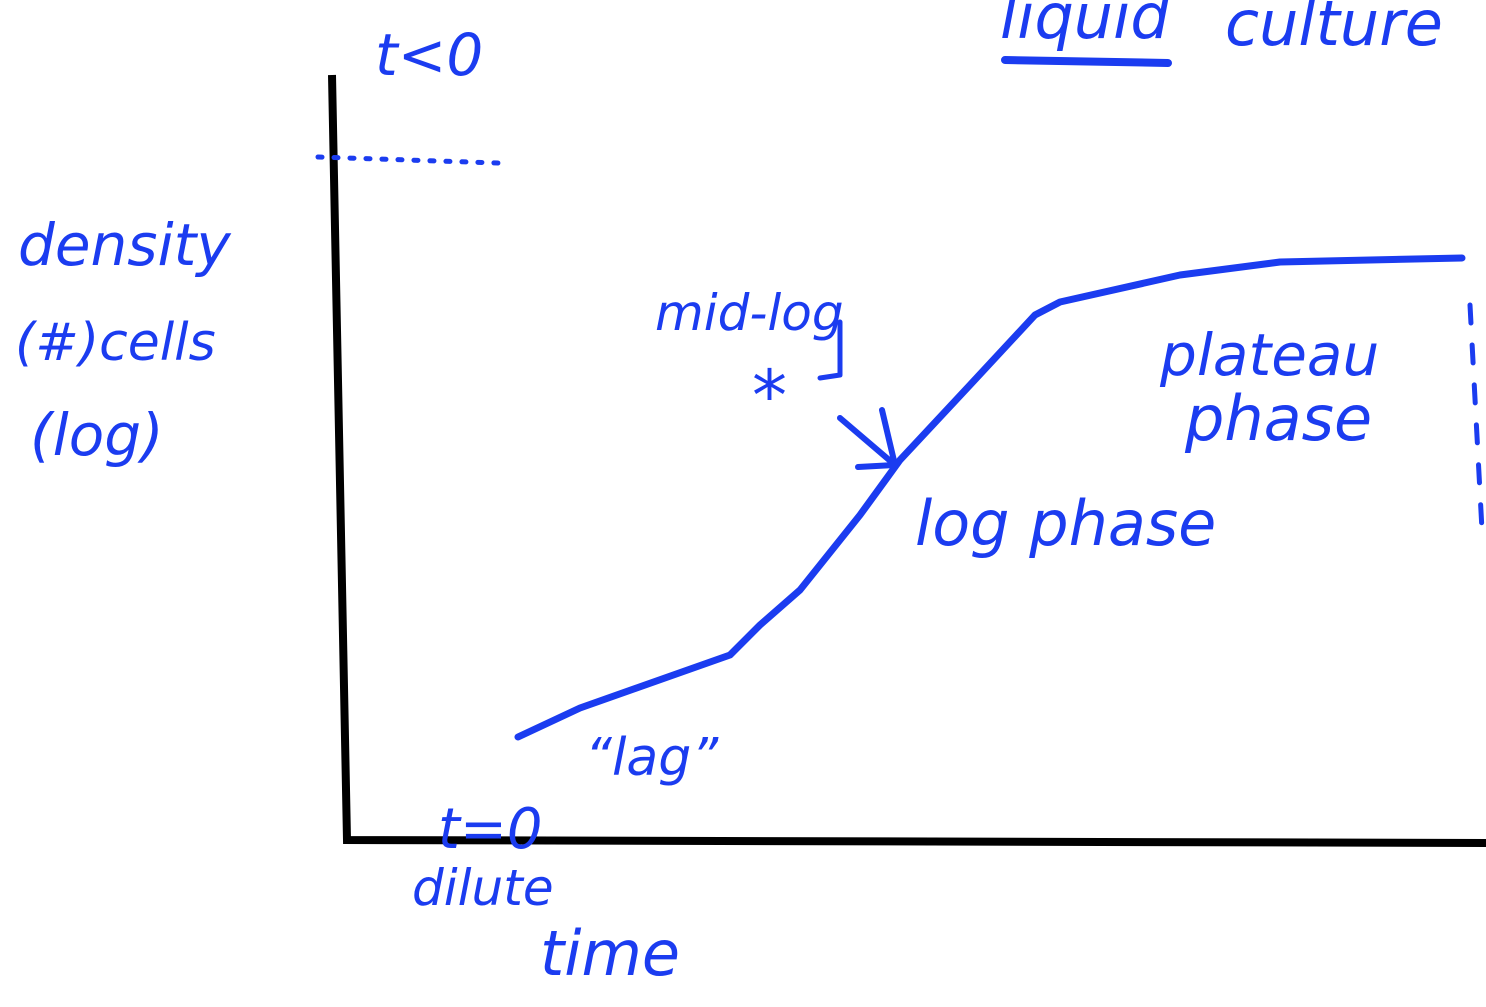  Describe the element at coordinates (1278, 418) in the screenshot. I see `annotation: phase` at that location.